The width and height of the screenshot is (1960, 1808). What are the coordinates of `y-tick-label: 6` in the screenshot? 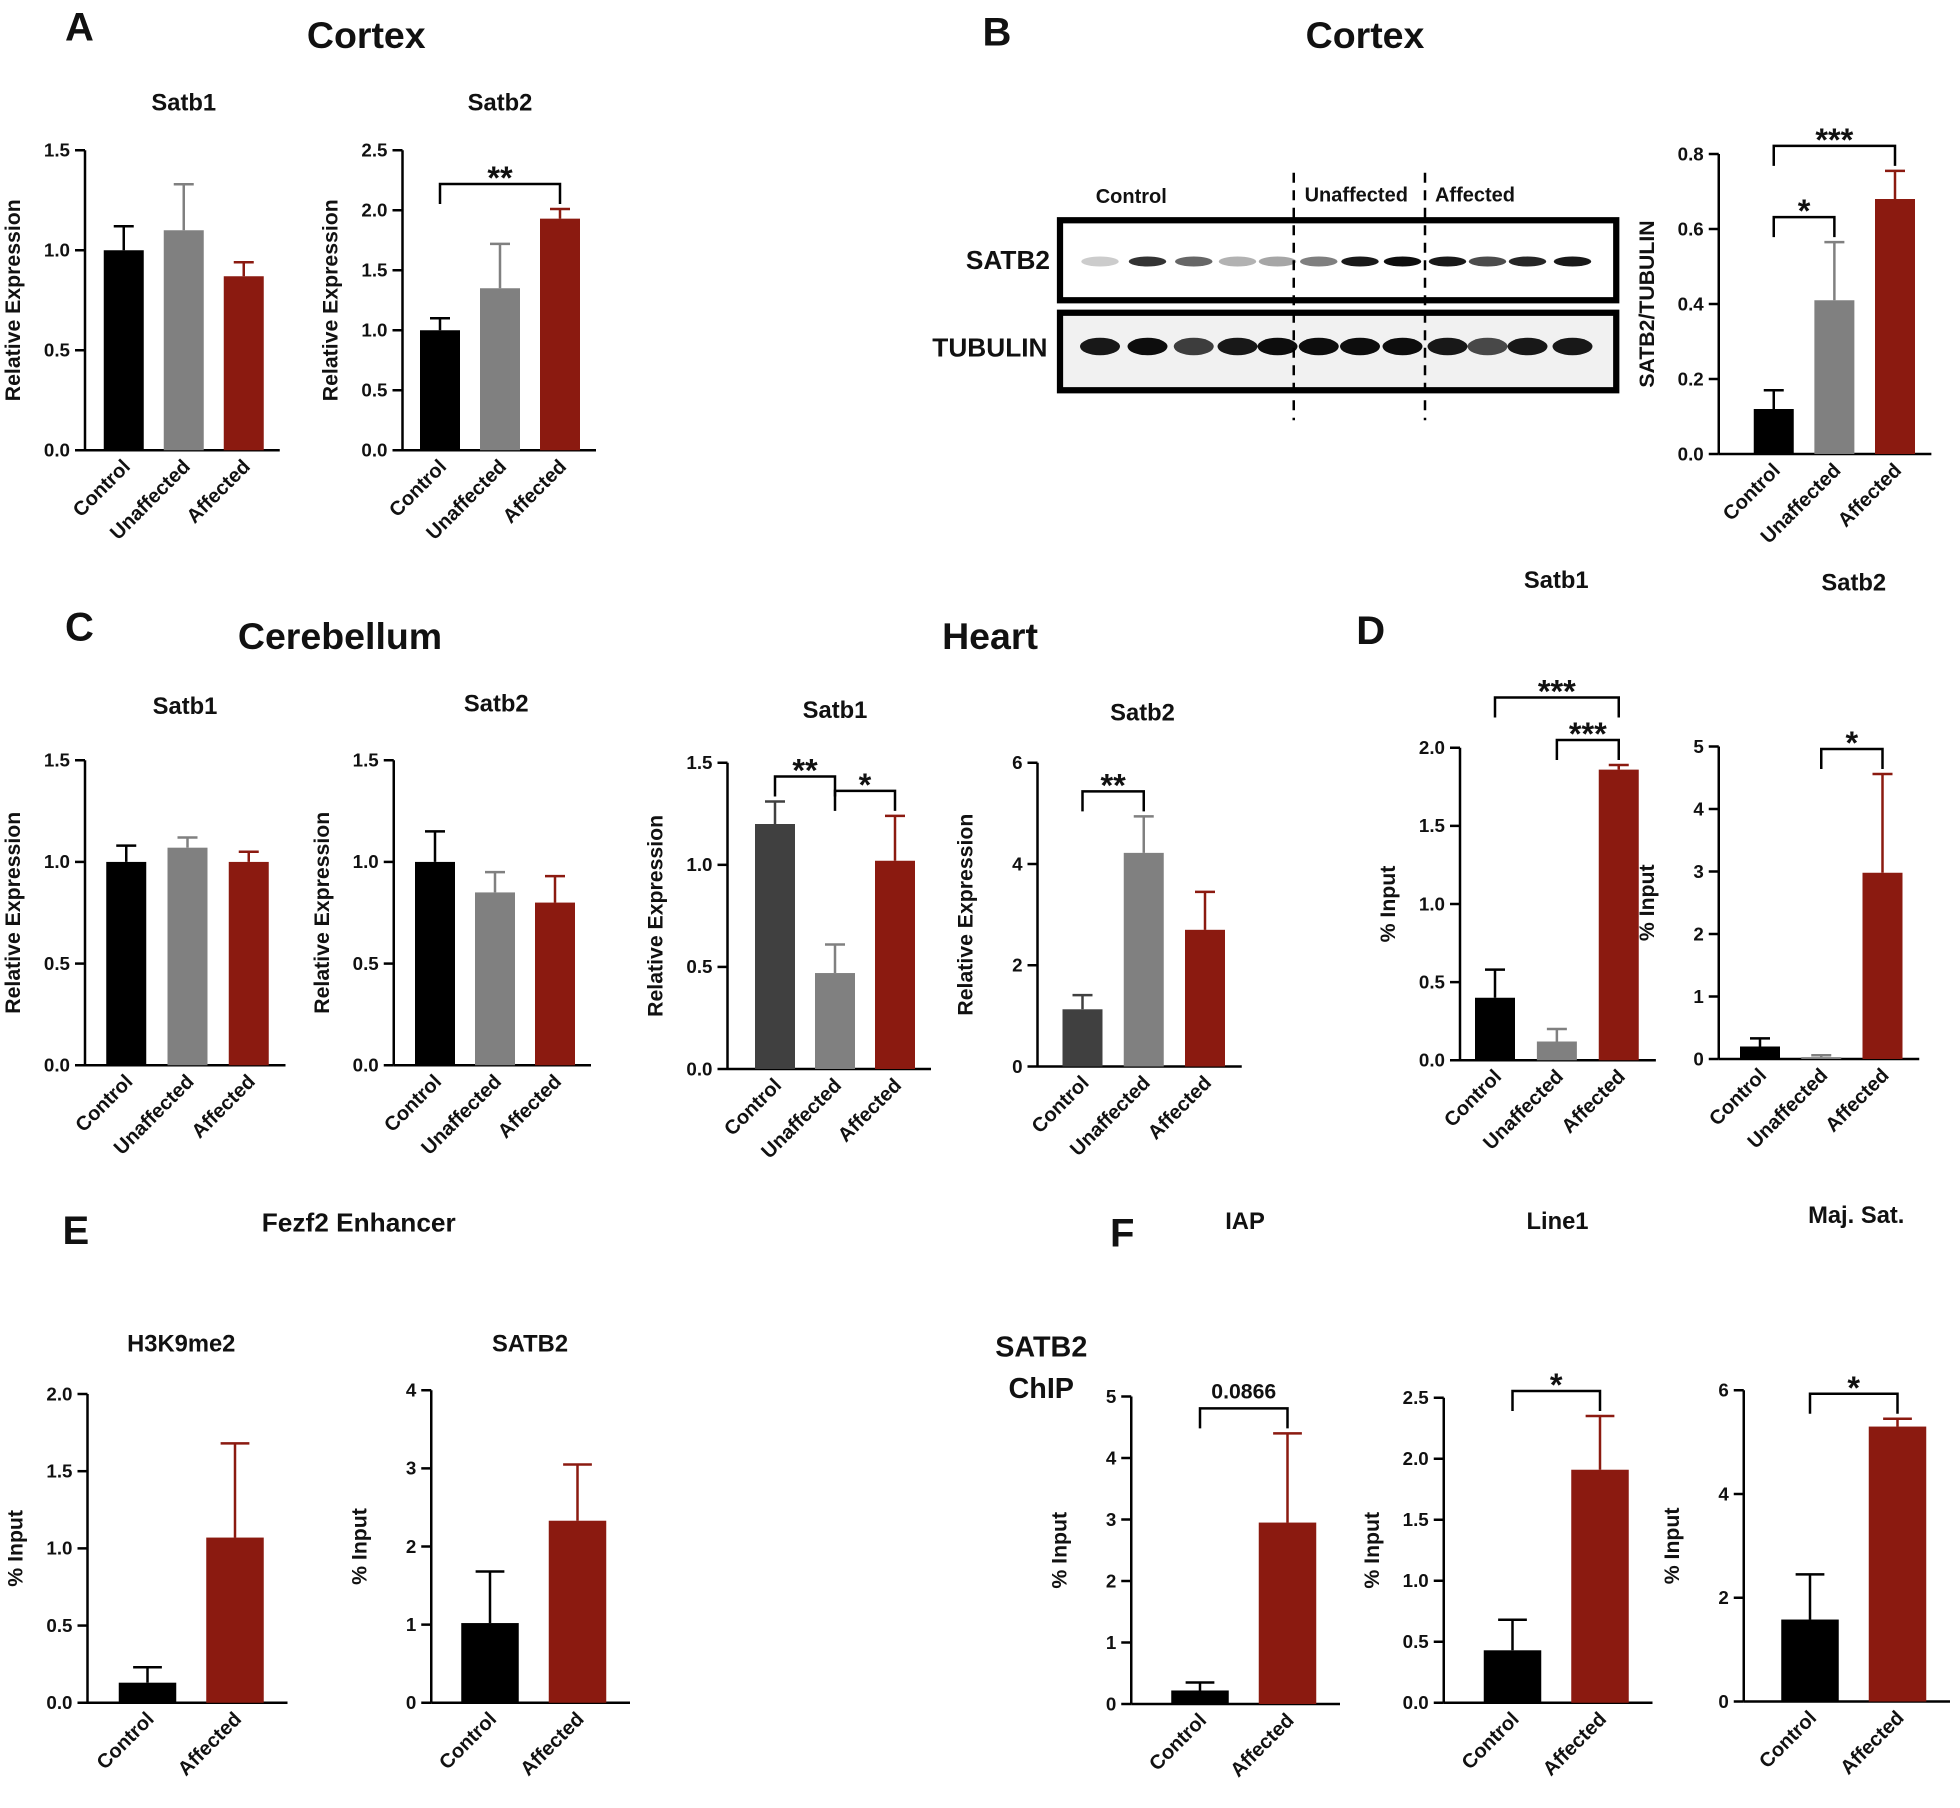 It's located at (1017, 762).